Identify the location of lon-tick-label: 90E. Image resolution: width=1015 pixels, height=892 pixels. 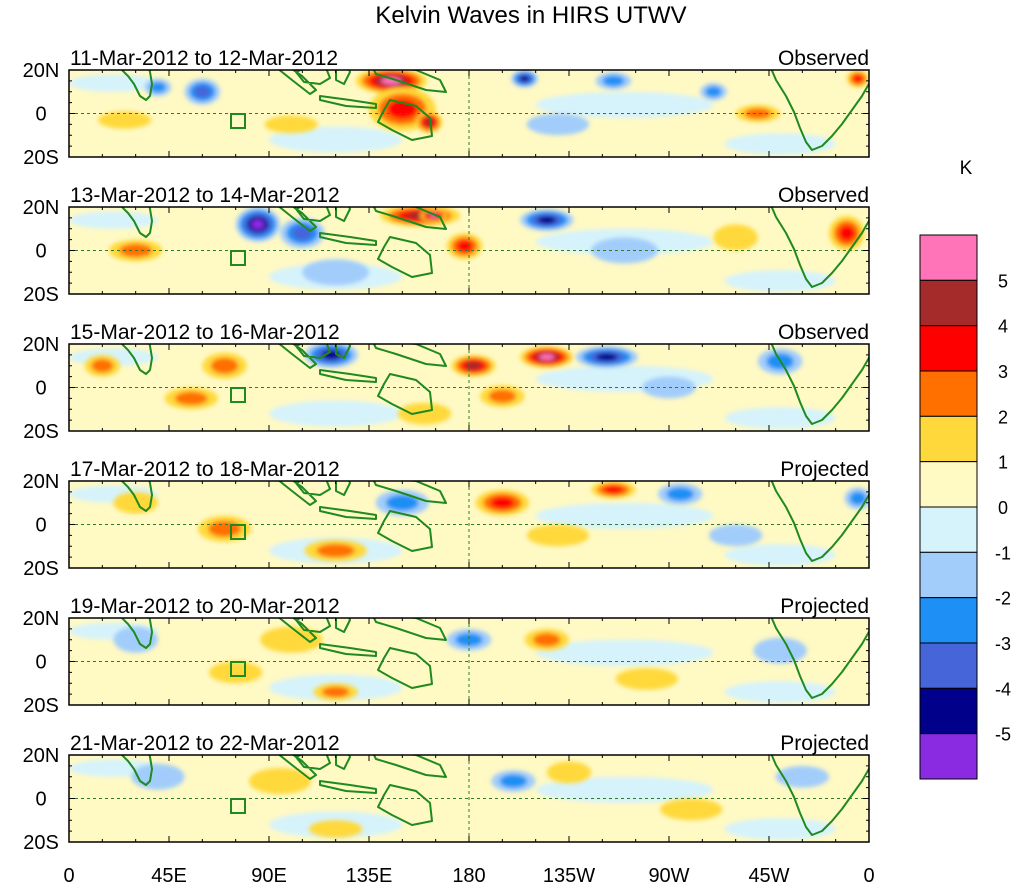
(269, 876).